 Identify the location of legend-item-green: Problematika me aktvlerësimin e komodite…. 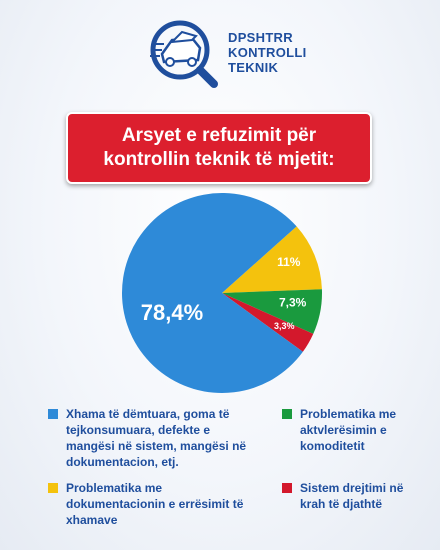
(347, 430).